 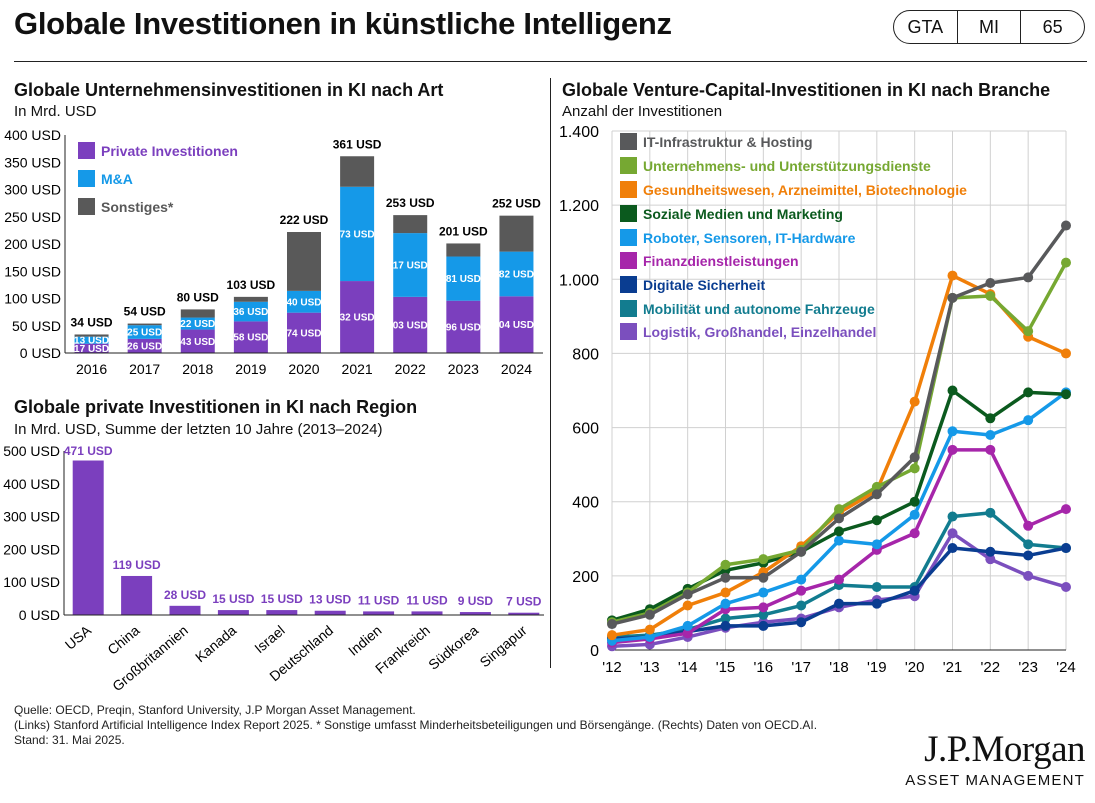 What do you see at coordinates (69, 740) in the screenshot?
I see `footnote-date: Stand: 31. Mai 2025.` at bounding box center [69, 740].